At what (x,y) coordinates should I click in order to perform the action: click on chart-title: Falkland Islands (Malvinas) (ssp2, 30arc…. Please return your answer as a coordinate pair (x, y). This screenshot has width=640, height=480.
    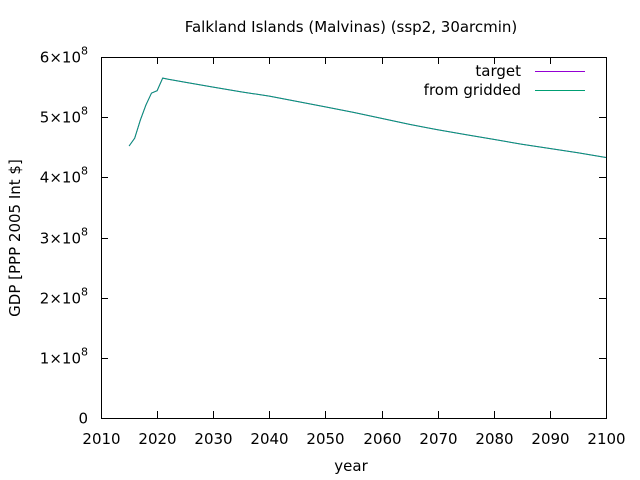
    Looking at the image, I should click on (351, 27).